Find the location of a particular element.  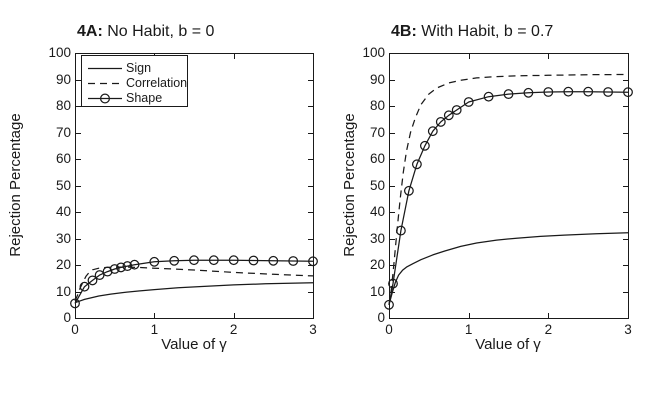

panel-b-title: 4B: With Habit, b = 0.7 is located at coordinates (472, 32).